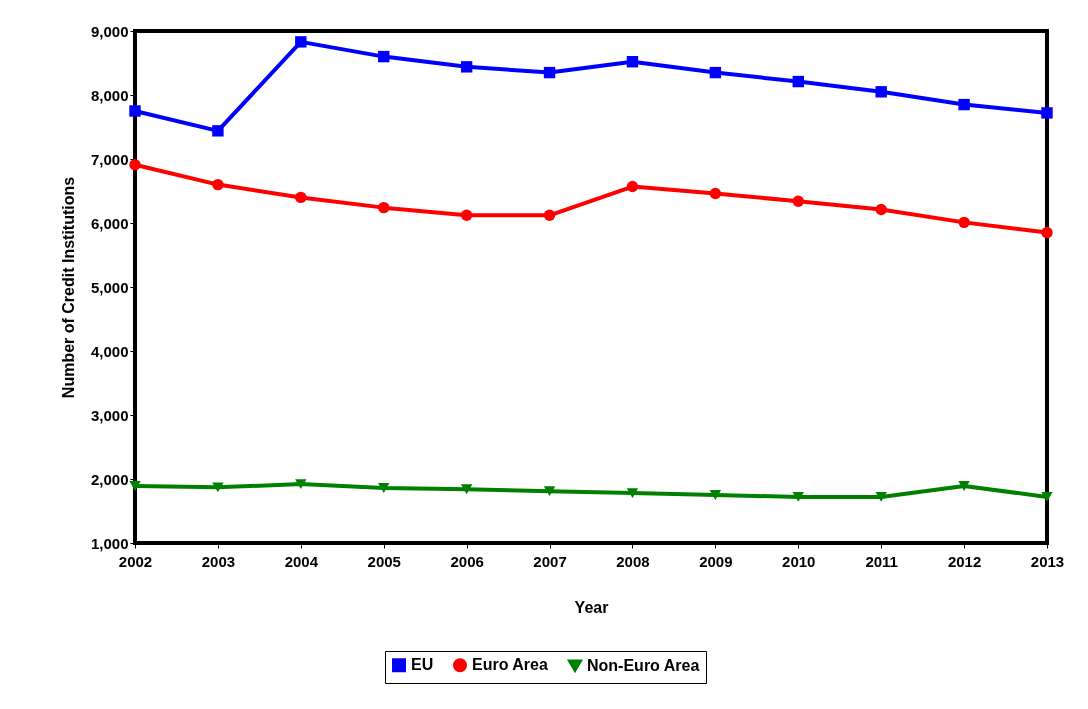 This screenshot has height=709, width=1088. I want to click on x-tick-label: 2003, so click(218, 561).